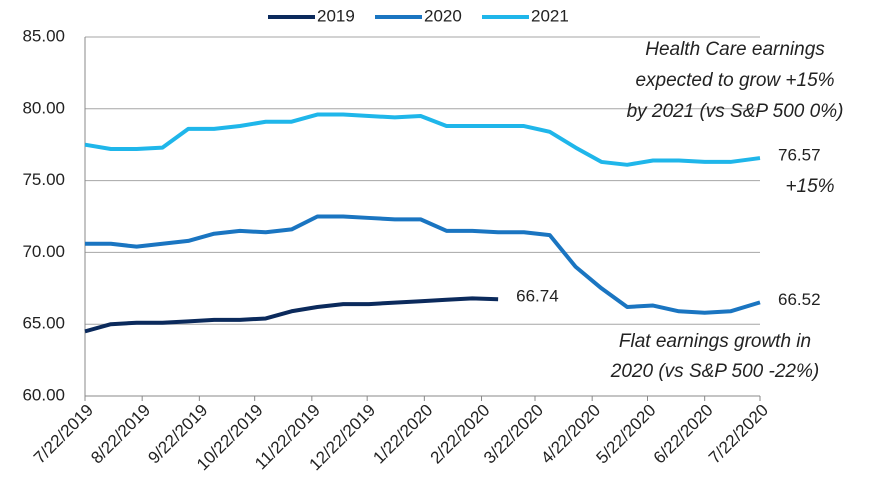  What do you see at coordinates (443, 15) in the screenshot?
I see `legend-label: 2020` at bounding box center [443, 15].